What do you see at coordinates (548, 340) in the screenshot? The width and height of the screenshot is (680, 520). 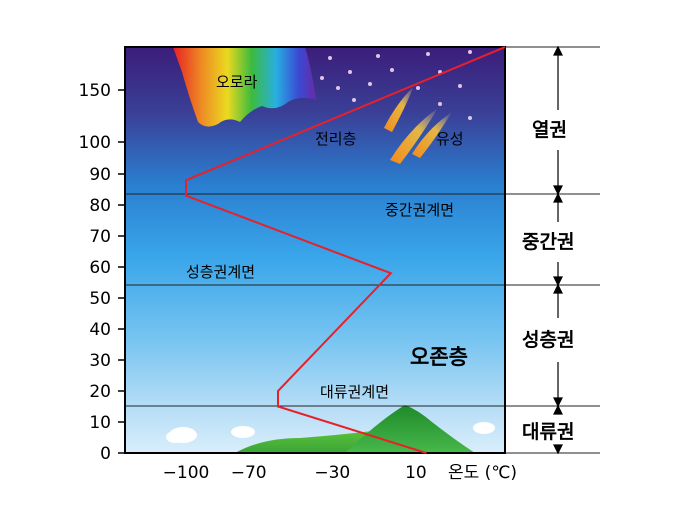 I see `layer-label-stratosphere: 성층권` at bounding box center [548, 340].